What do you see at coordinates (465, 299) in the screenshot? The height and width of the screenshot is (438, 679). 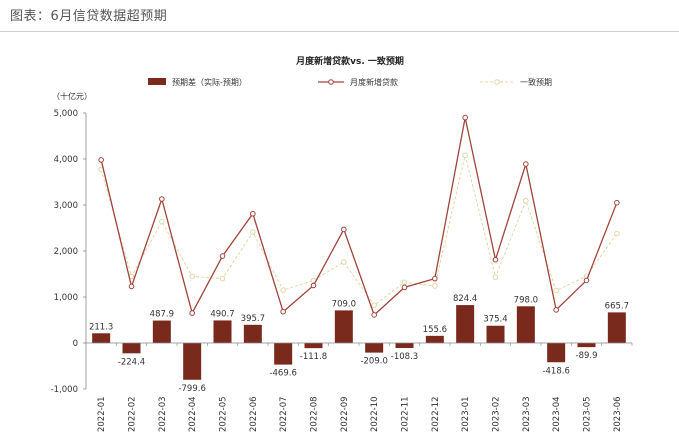 I see `bar-value-label: 824.4` at bounding box center [465, 299].